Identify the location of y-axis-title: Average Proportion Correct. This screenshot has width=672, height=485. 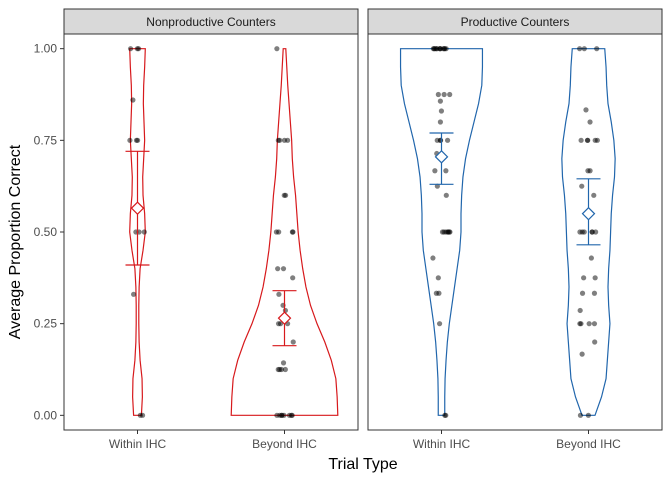
(15, 241).